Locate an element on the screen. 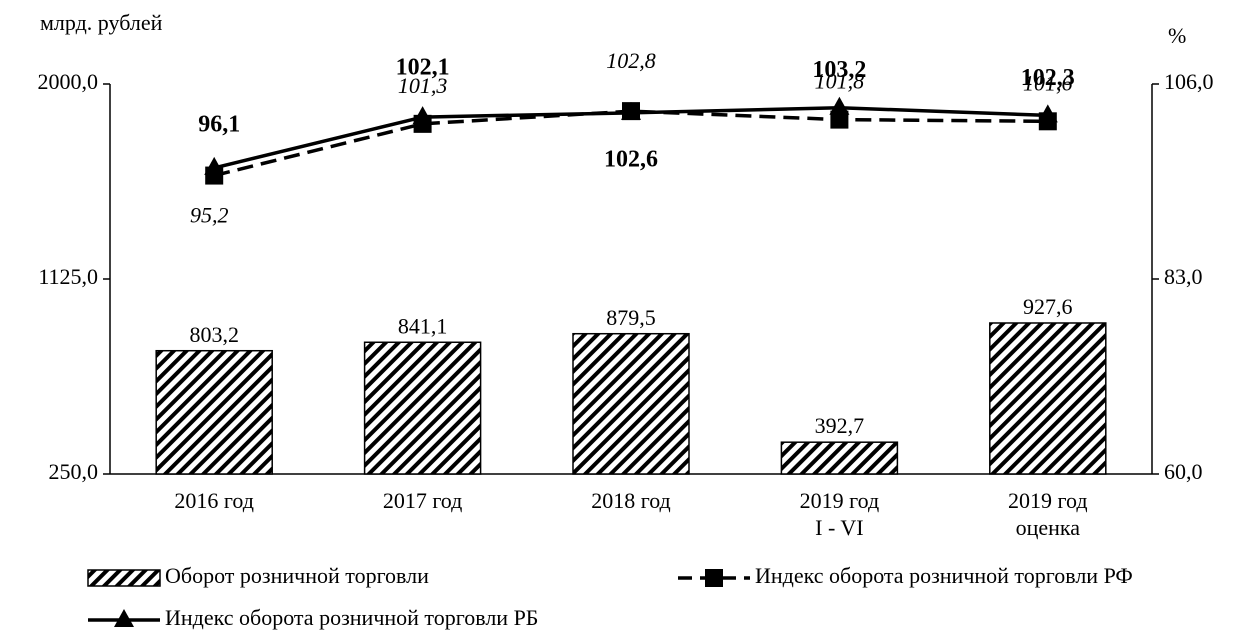  bar-value-label: 392,7 is located at coordinates (840, 425).